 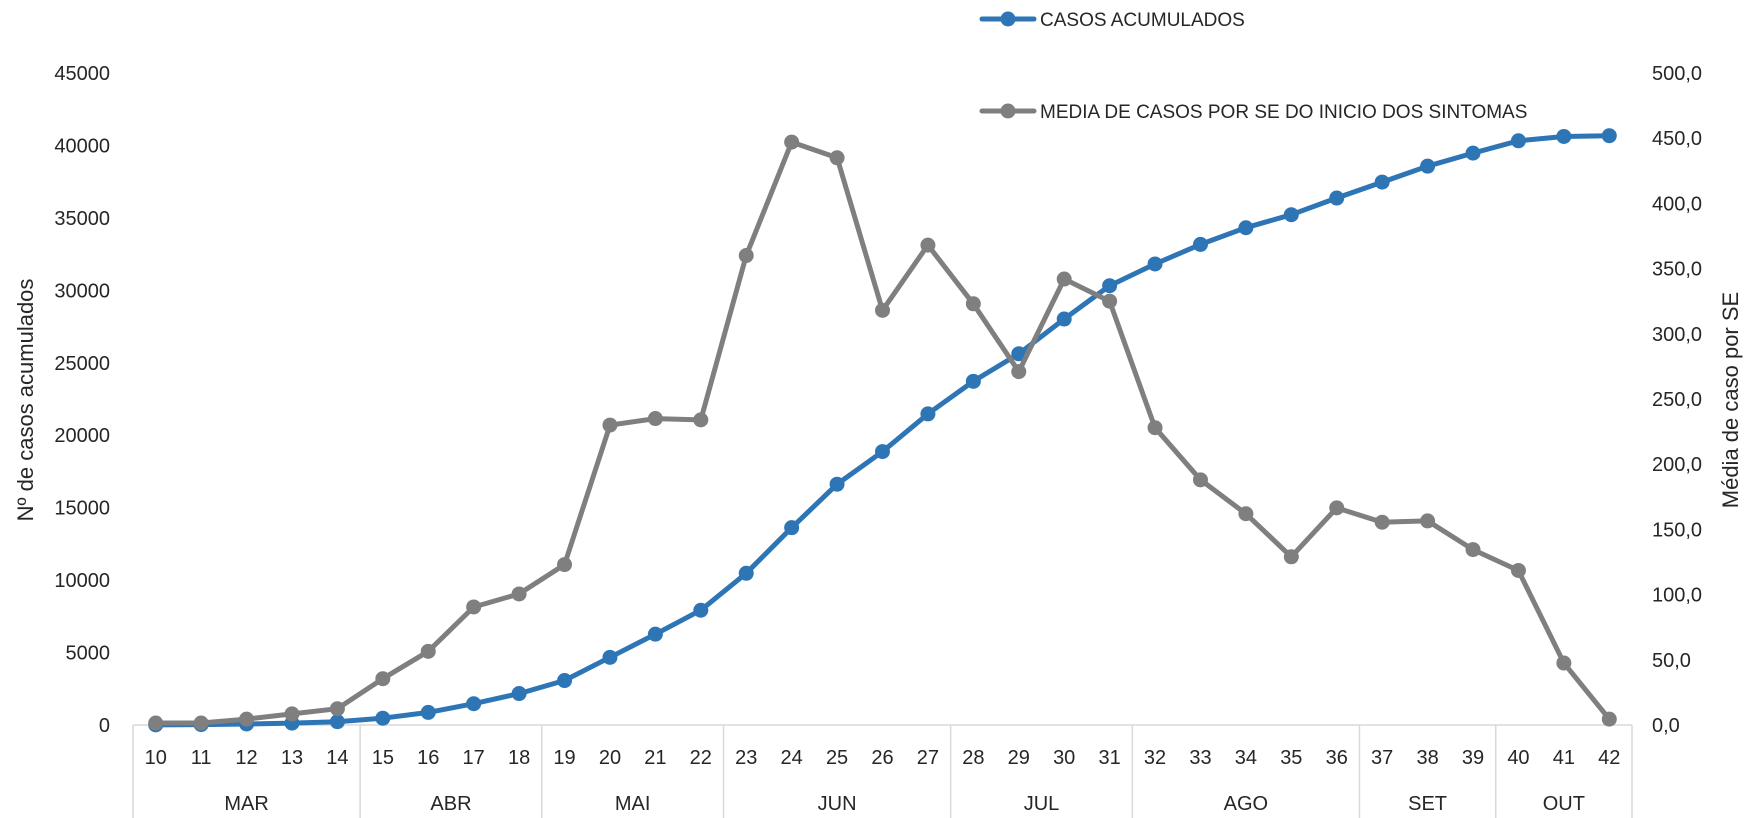 What do you see at coordinates (792, 758) in the screenshot?
I see `x-tick-label: 24` at bounding box center [792, 758].